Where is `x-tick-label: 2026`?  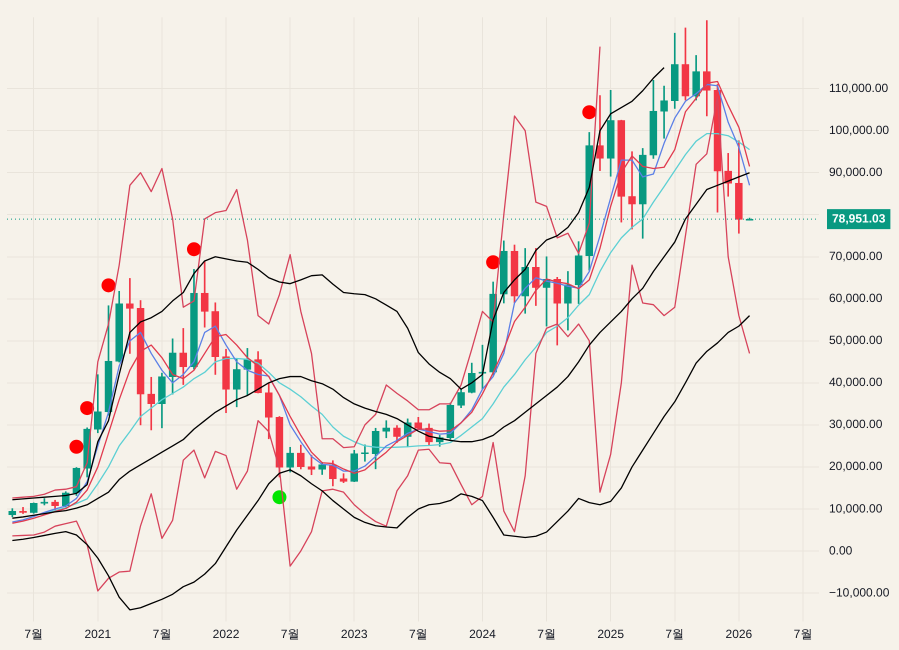
x-tick-label: 2026 is located at coordinates (739, 634).